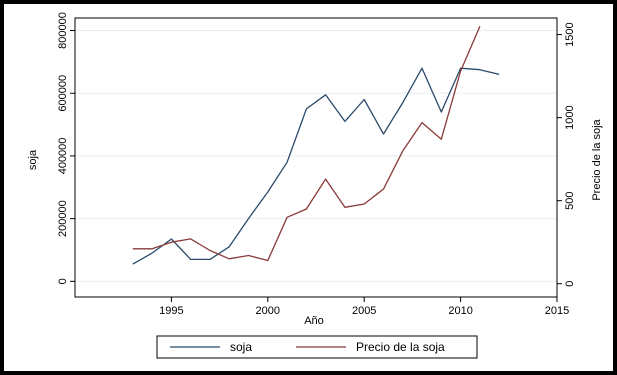 The width and height of the screenshot is (617, 375). Describe the element at coordinates (570, 200) in the screenshot. I see `y-right-tick-label: 500` at that location.